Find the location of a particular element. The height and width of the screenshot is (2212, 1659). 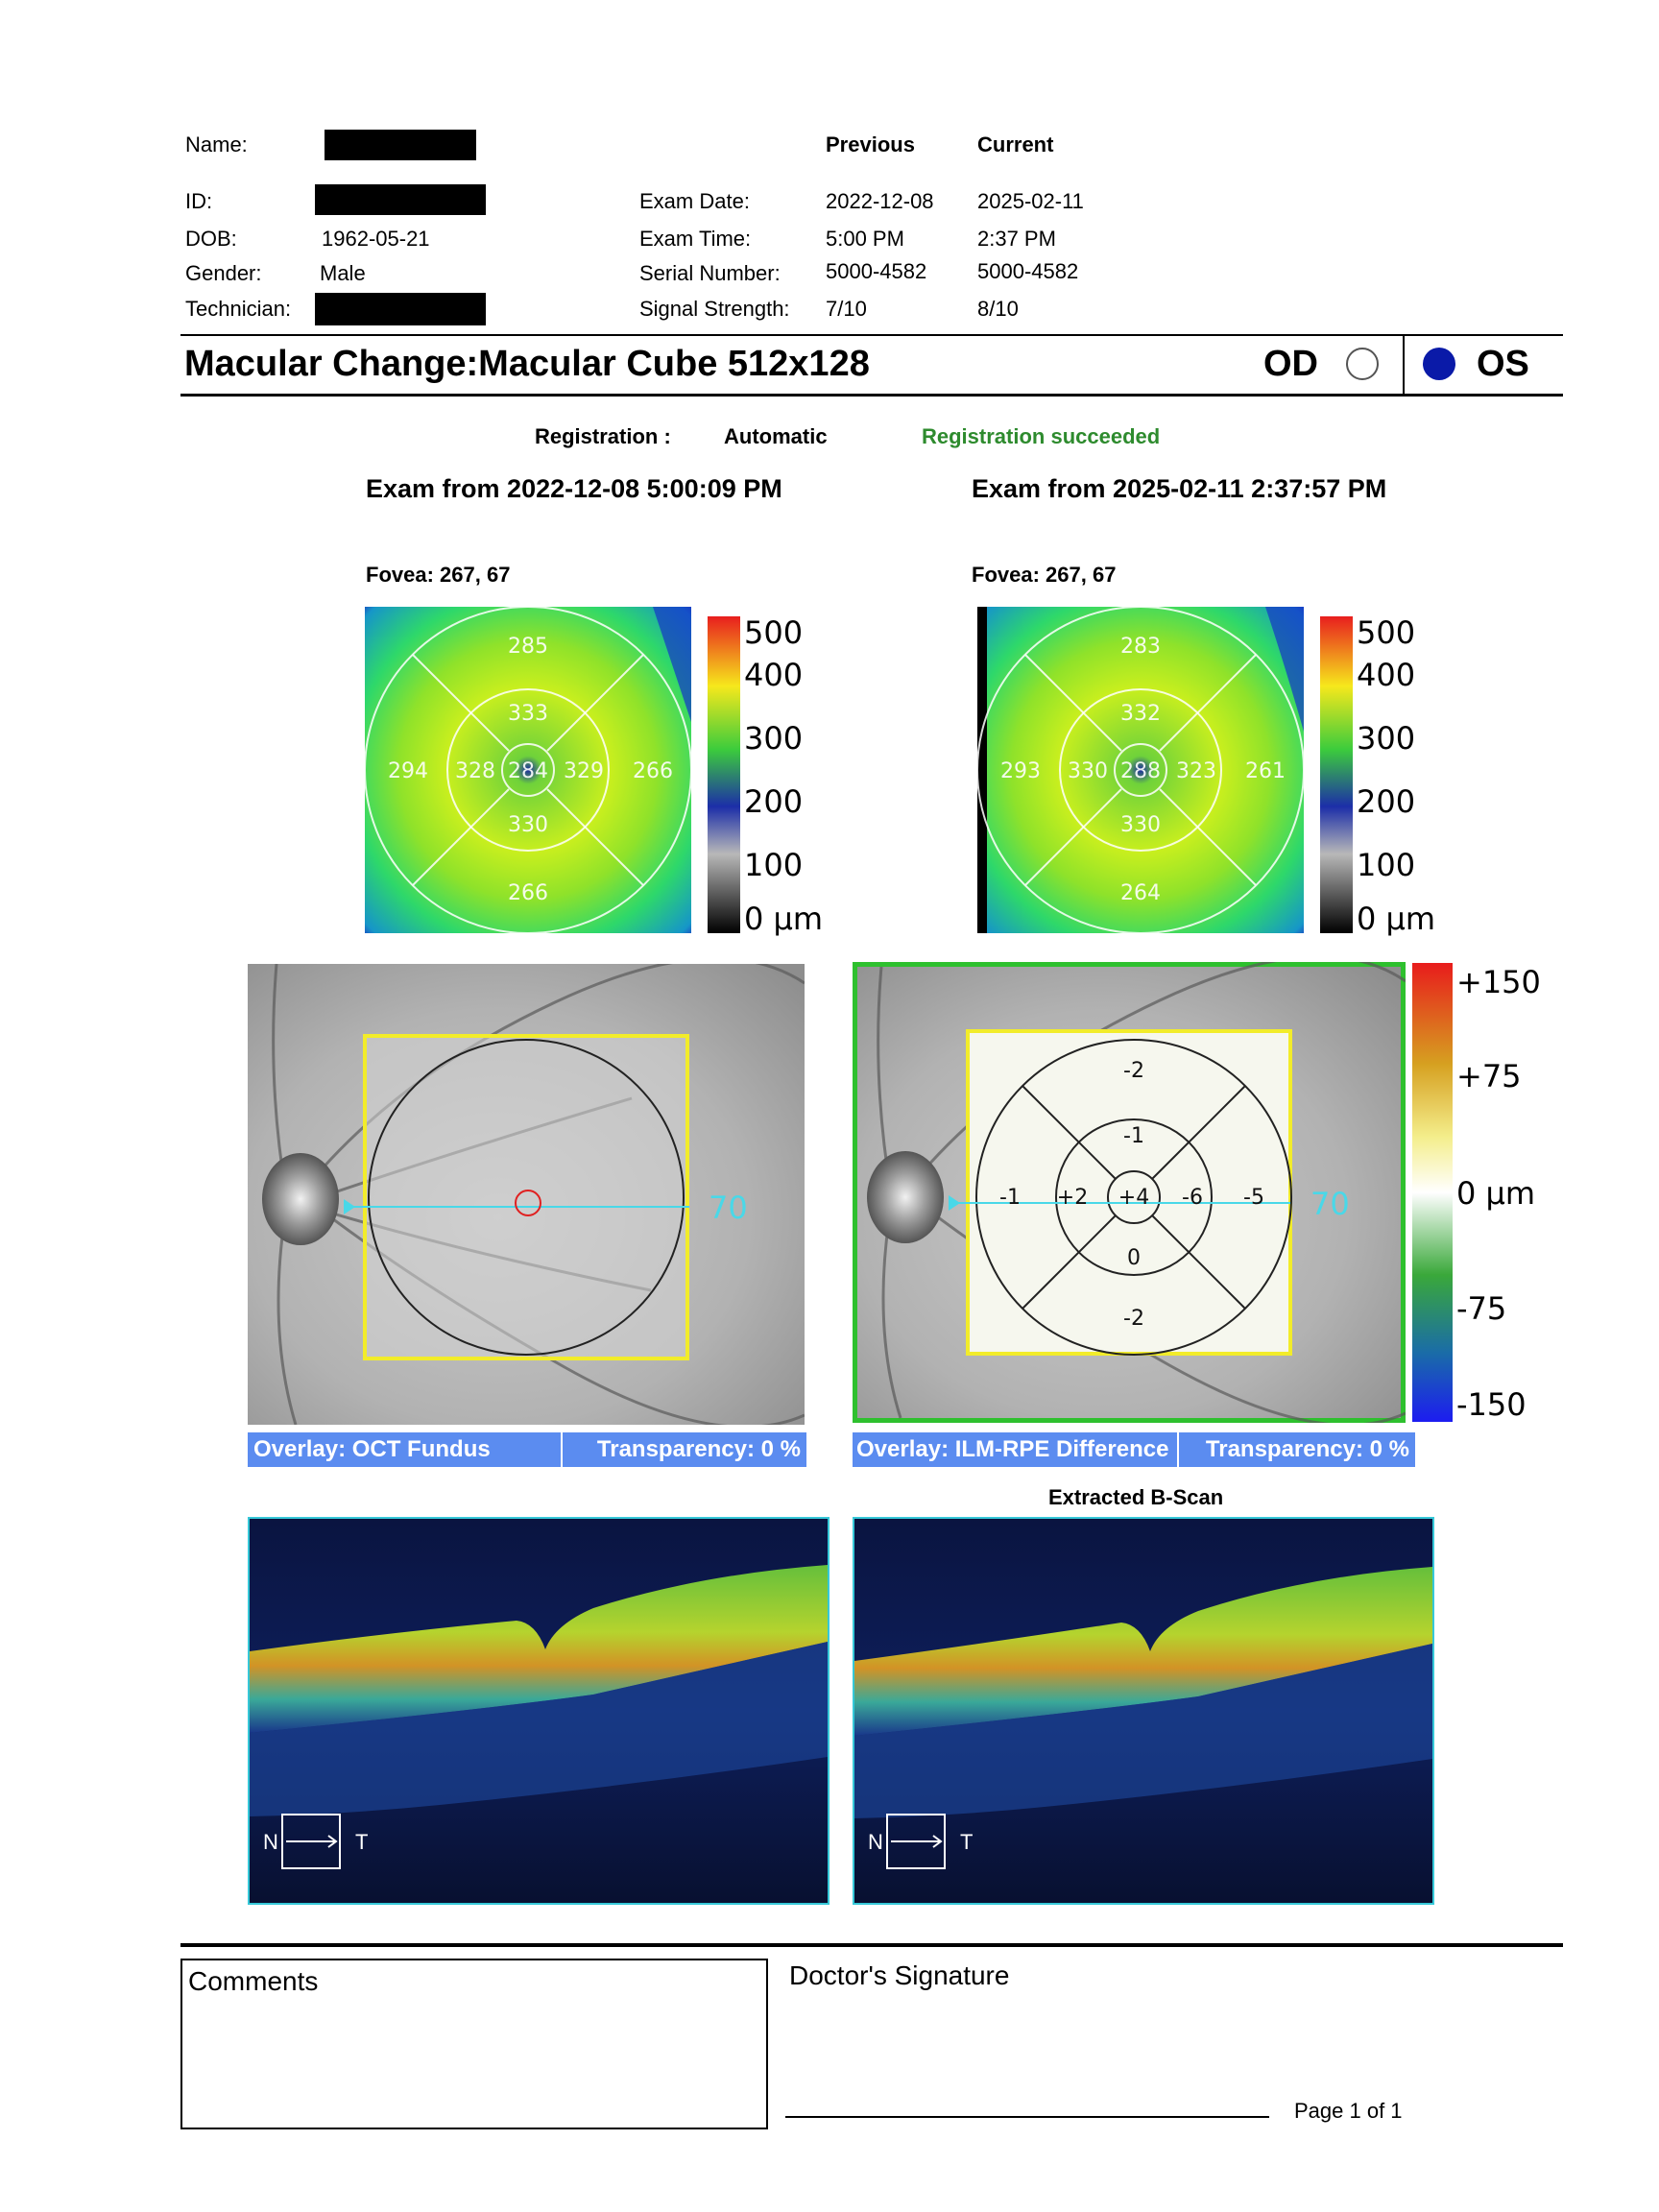

previous-fovea: Fovea: 267, 67 is located at coordinates (438, 575).